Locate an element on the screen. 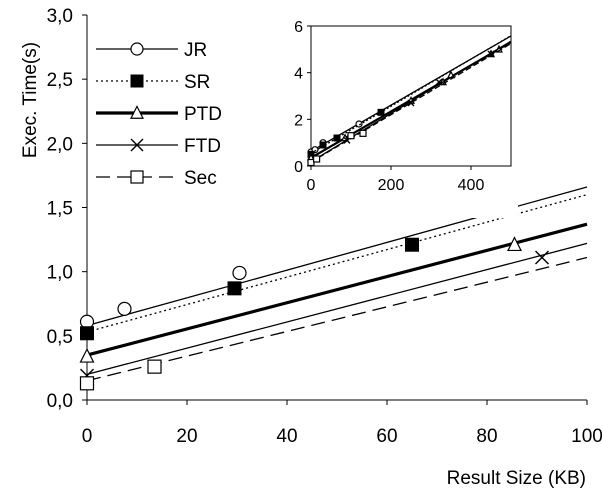  inset-series-line-ftd is located at coordinates (411, 101).